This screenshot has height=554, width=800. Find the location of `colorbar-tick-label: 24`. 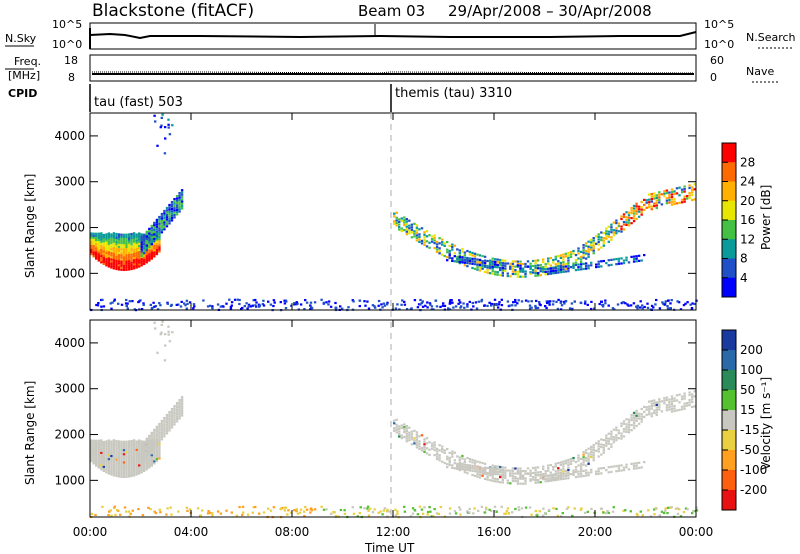

colorbar-tick-label: 24 is located at coordinates (747, 182).